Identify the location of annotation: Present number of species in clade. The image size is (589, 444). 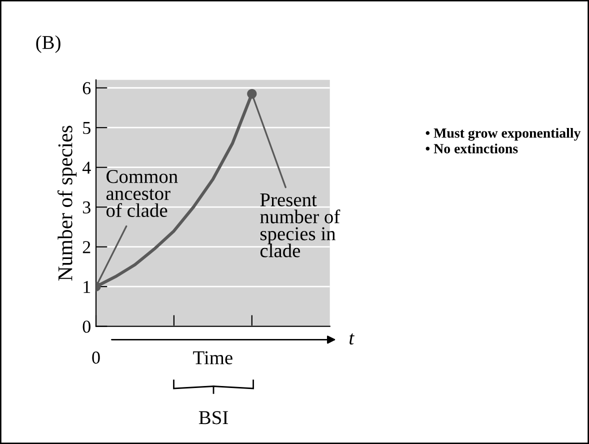
(300, 225).